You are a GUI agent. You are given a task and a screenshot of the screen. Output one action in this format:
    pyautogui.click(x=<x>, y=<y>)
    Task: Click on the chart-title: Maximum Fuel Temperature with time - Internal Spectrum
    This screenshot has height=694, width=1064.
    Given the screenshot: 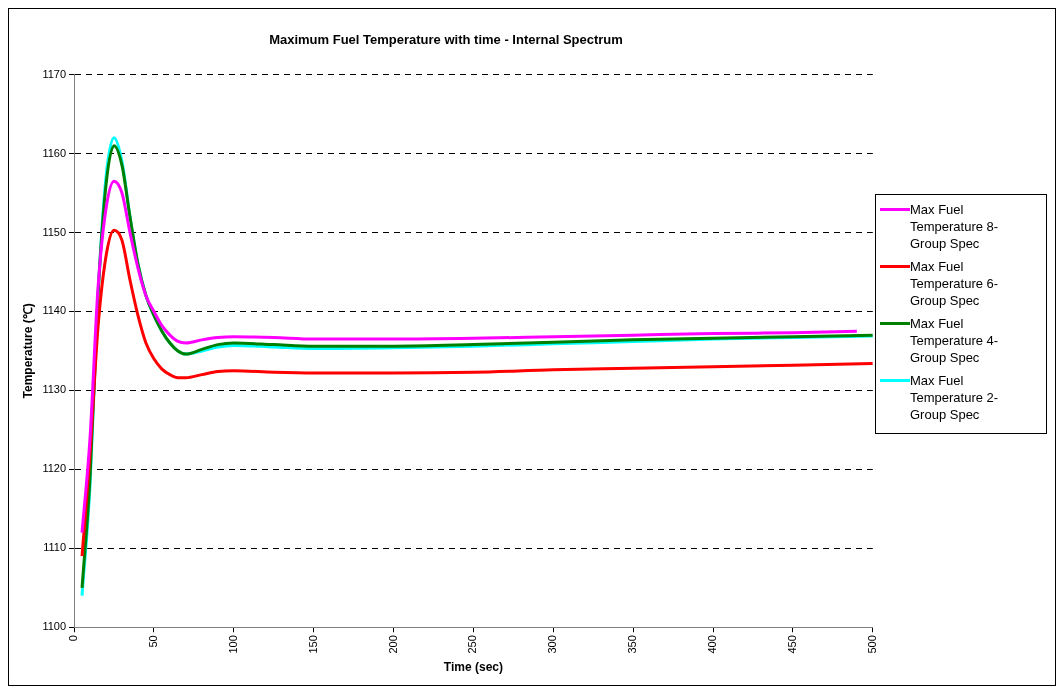 What is the action you would take?
    pyautogui.click(x=446, y=40)
    